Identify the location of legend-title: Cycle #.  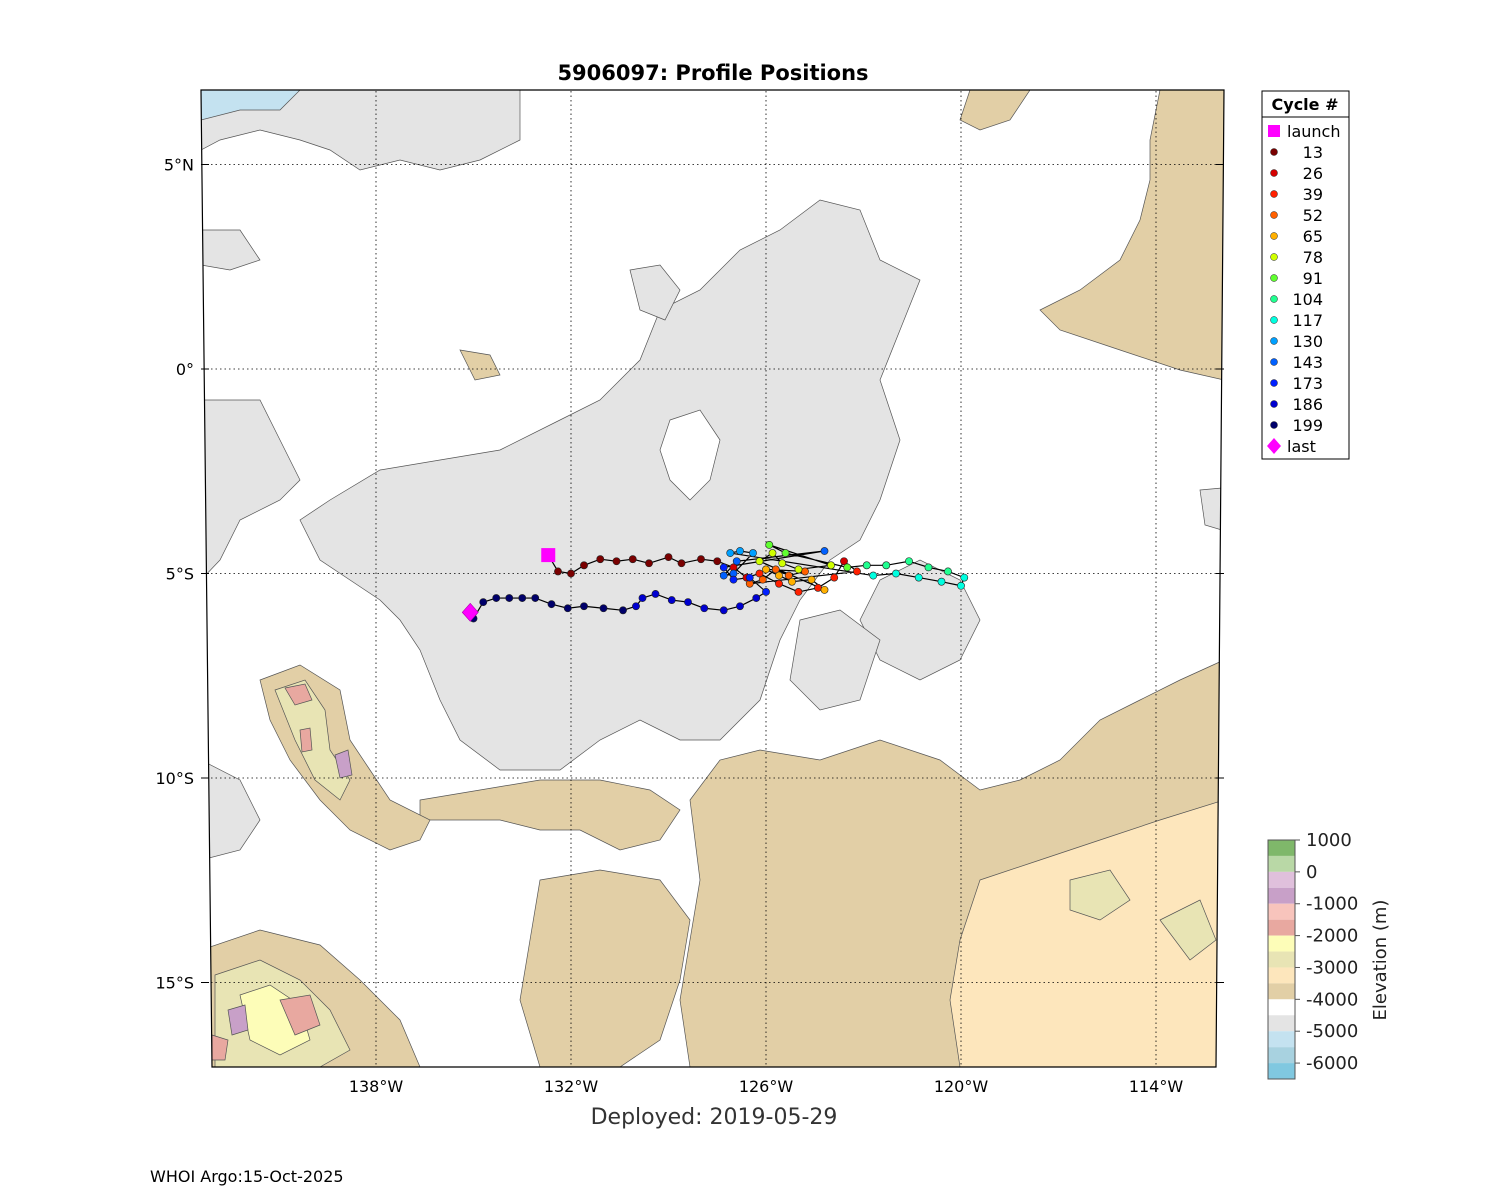
(1305, 104).